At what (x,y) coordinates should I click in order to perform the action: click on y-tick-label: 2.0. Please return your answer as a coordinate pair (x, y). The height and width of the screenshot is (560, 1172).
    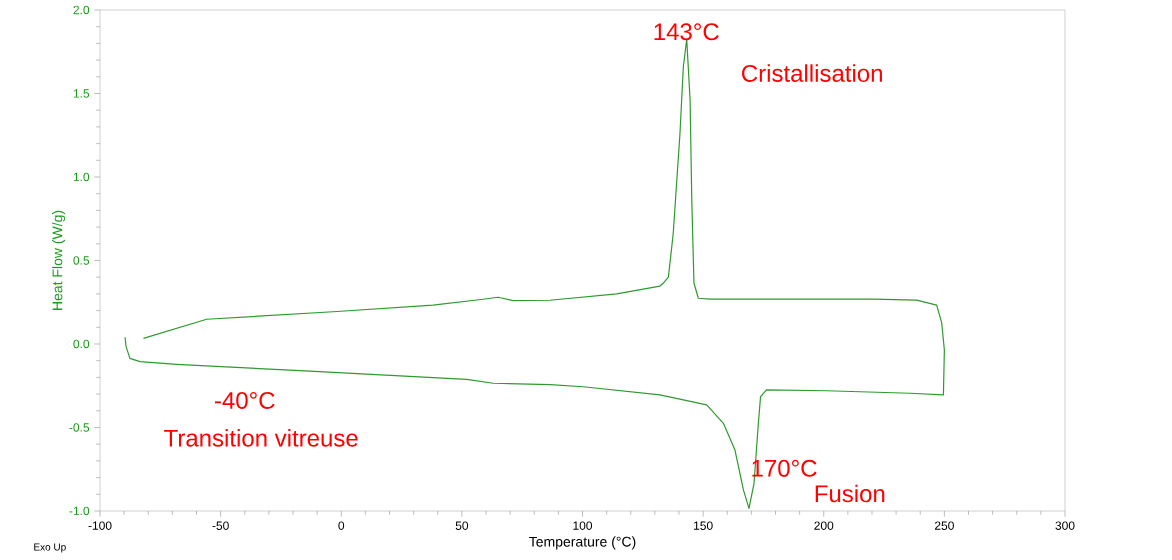
    Looking at the image, I should click on (81, 10).